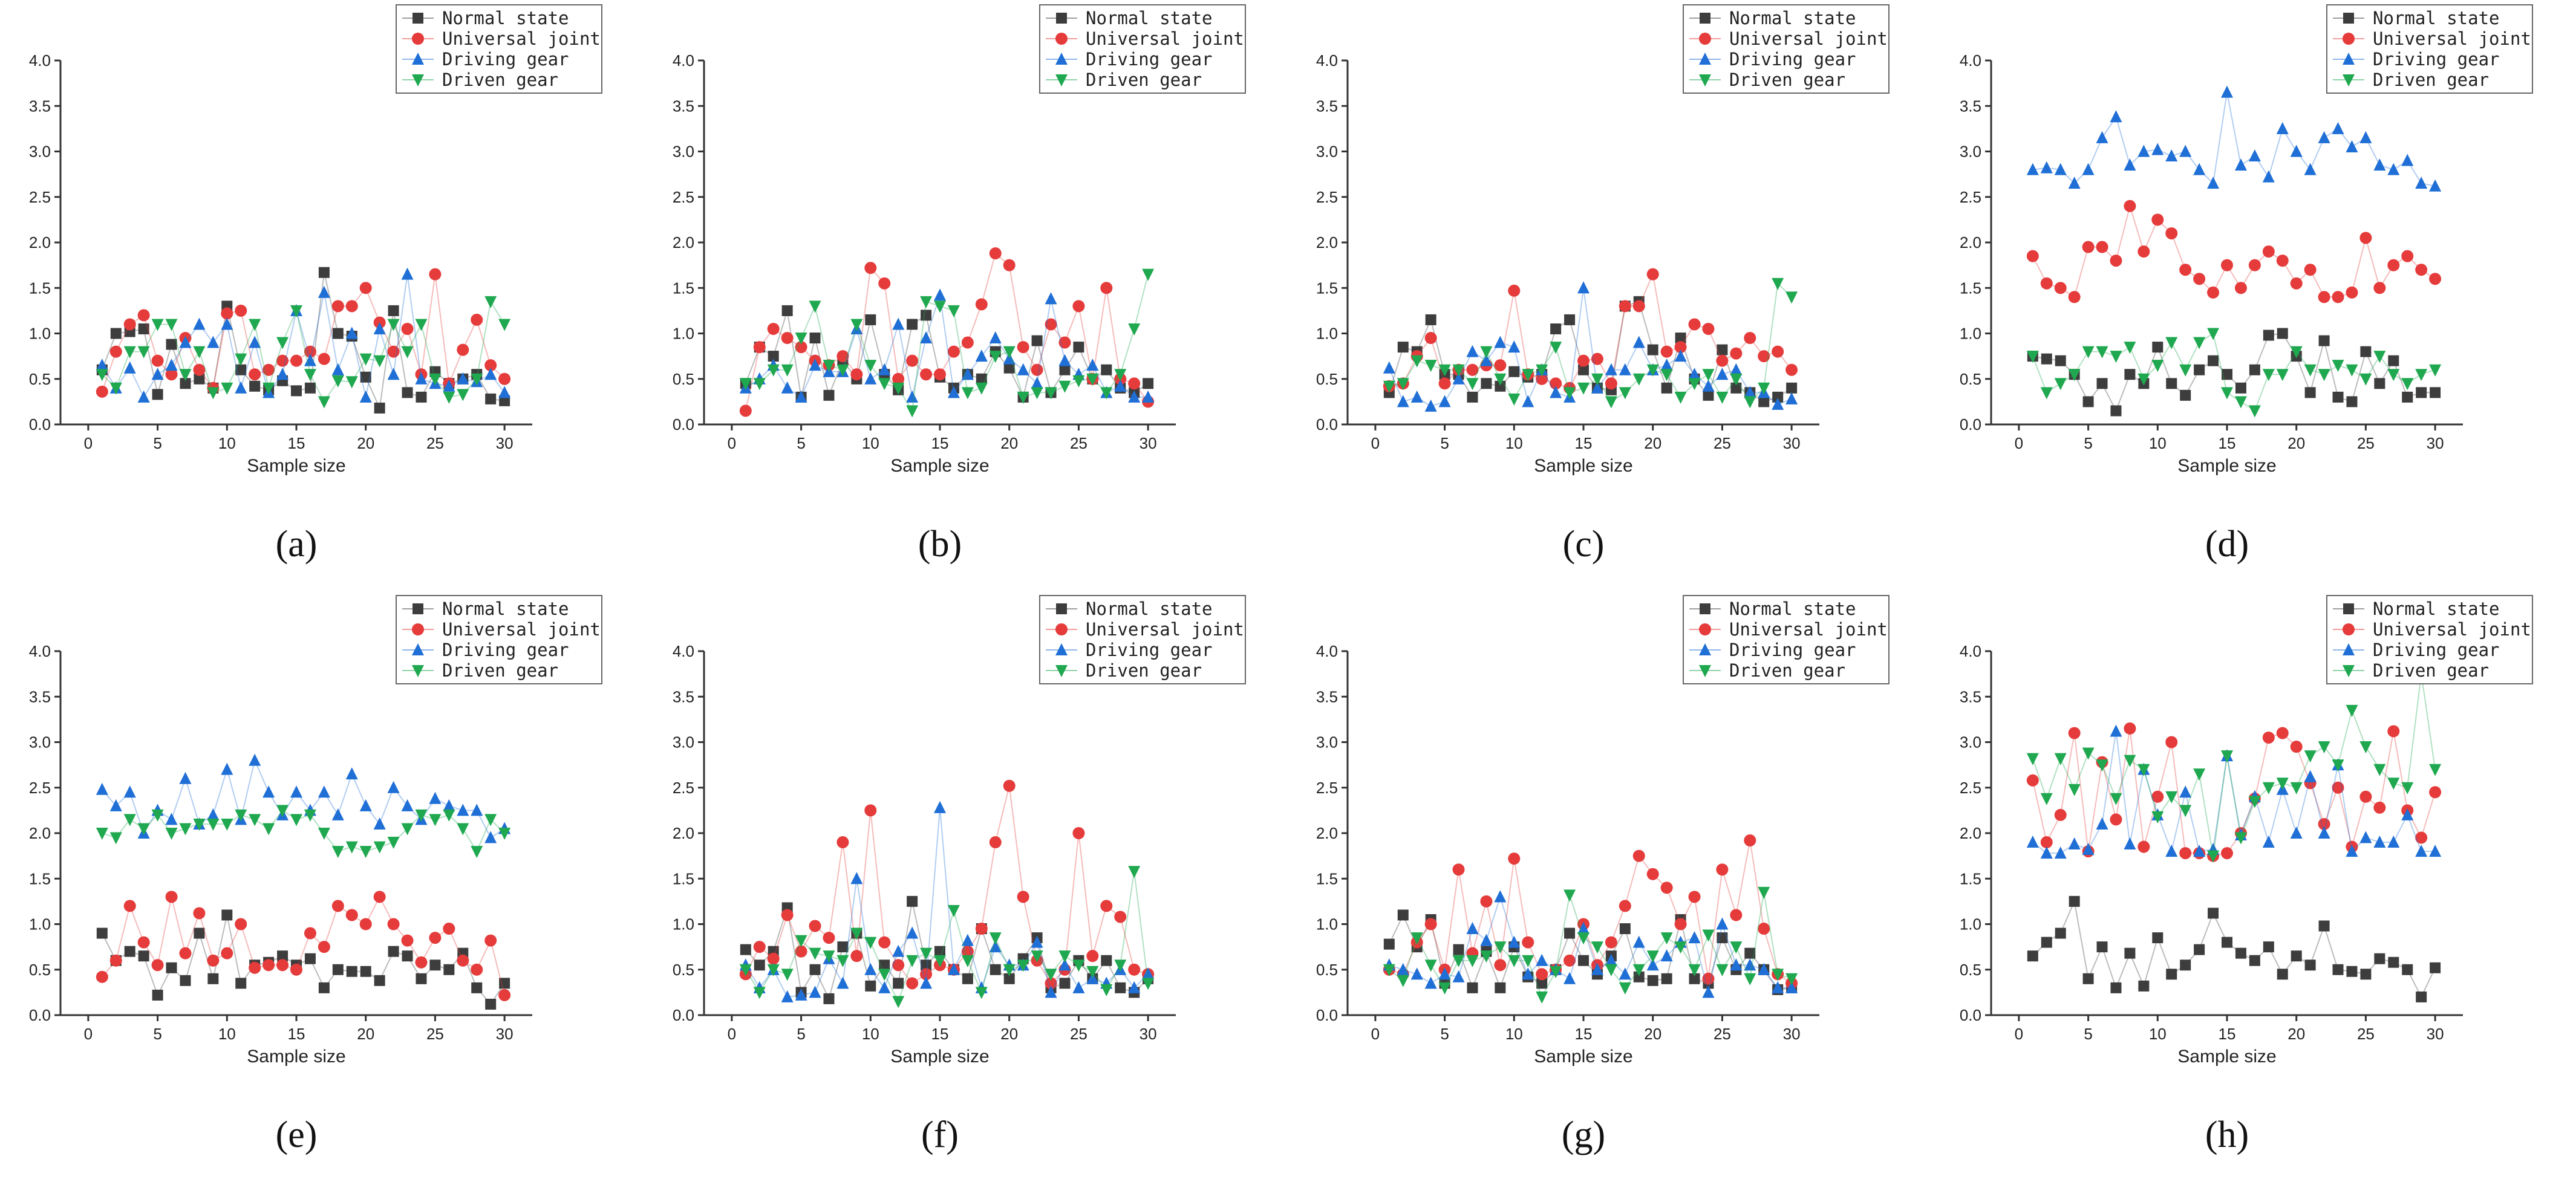 The height and width of the screenshot is (1182, 2576). What do you see at coordinates (939, 1057) in the screenshot?
I see `x-axis-title: Sample size` at bounding box center [939, 1057].